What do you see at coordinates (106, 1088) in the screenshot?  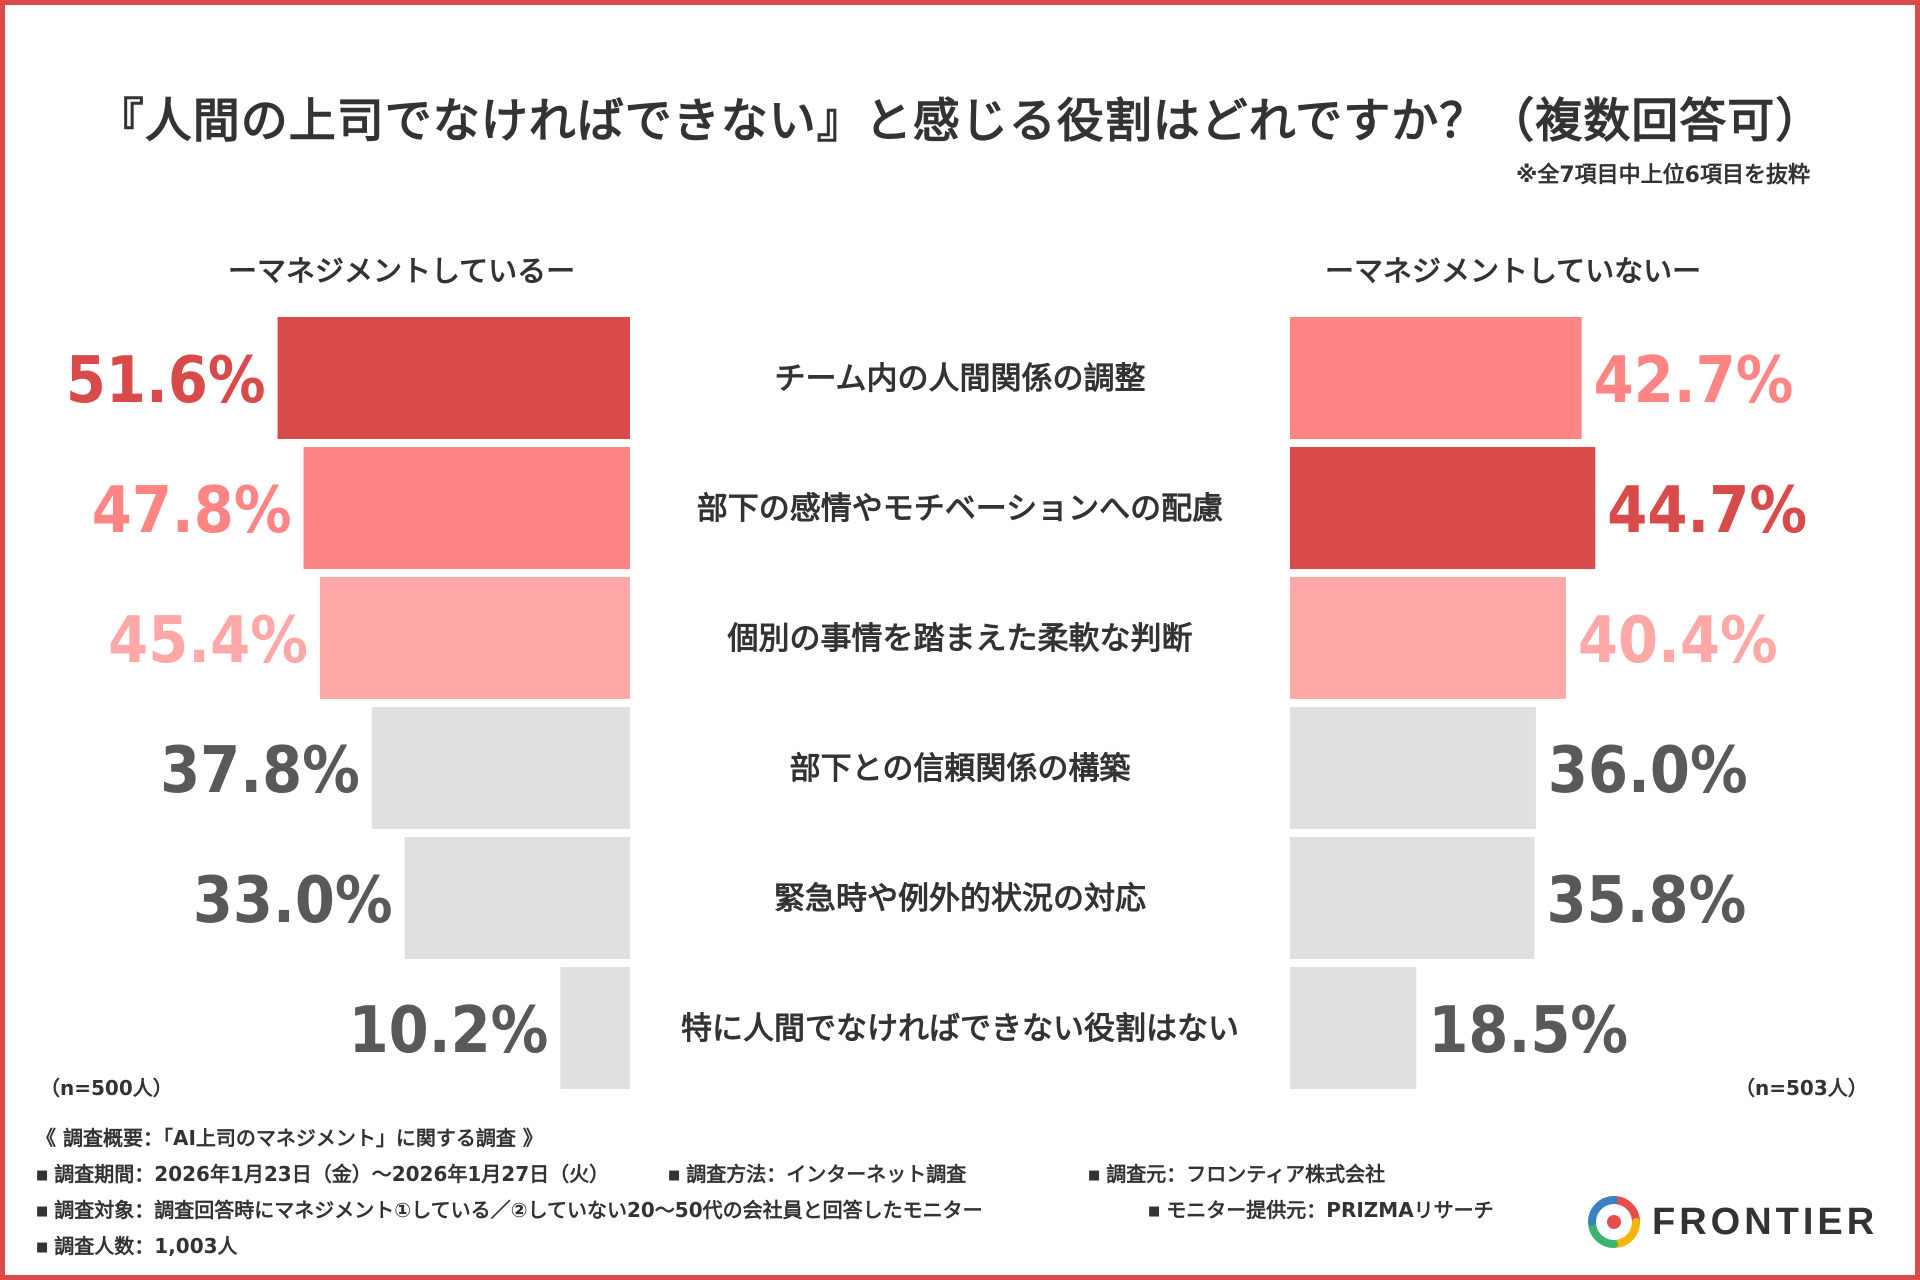 I see `left-sample-size: （n=500人）` at bounding box center [106, 1088].